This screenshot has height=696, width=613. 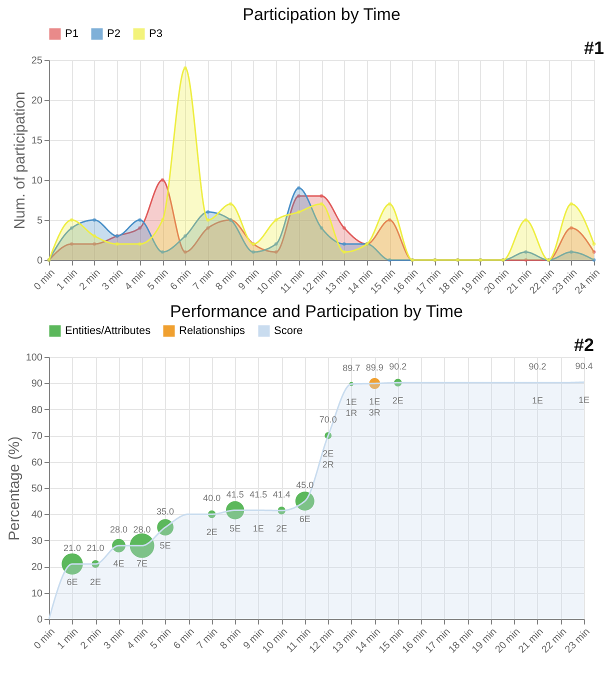 What do you see at coordinates (584, 345) in the screenshot?
I see `text: #2` at bounding box center [584, 345].